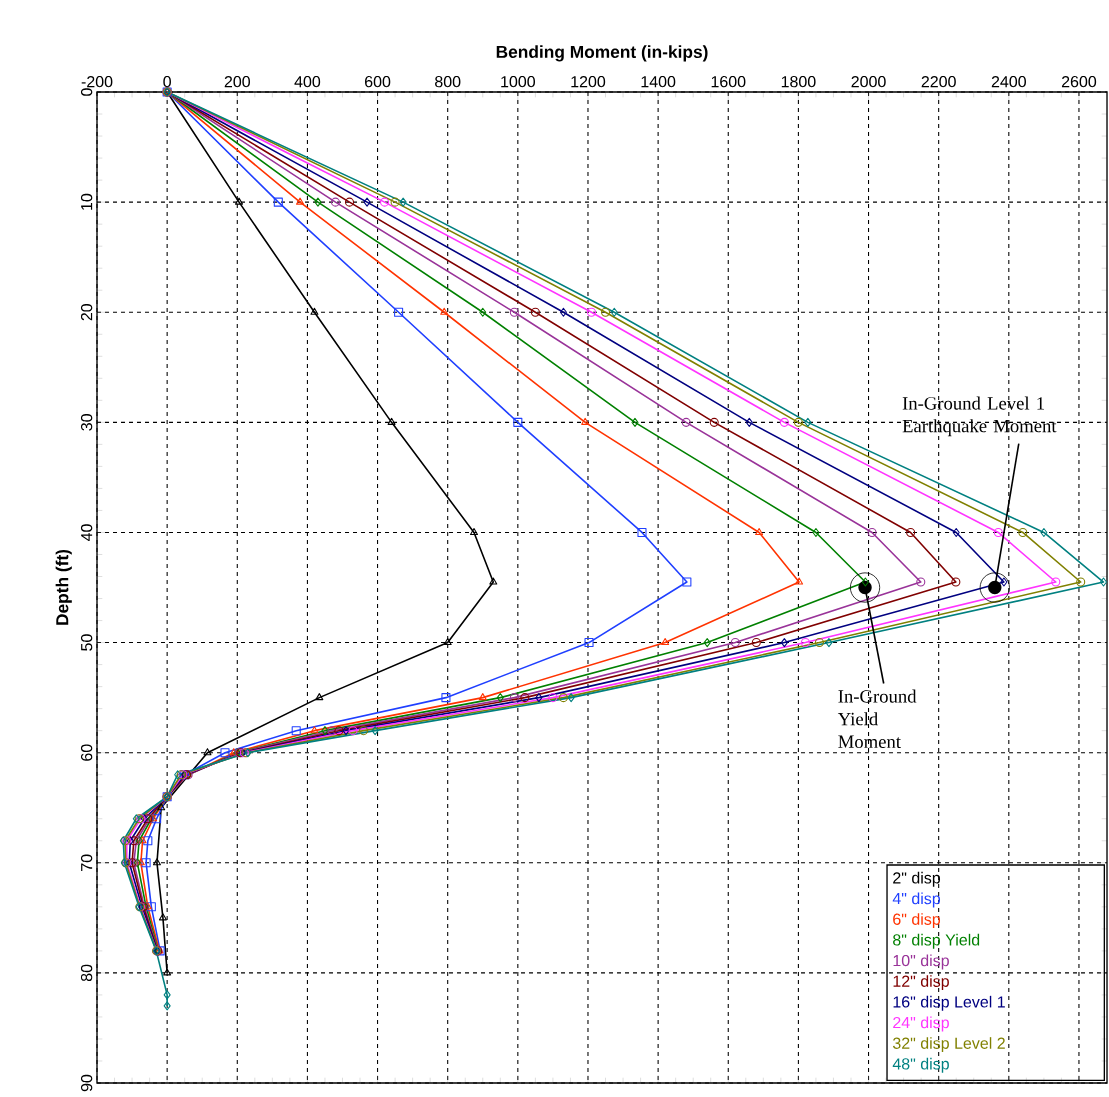 The width and height of the screenshot is (1109, 1097). What do you see at coordinates (167, 81) in the screenshot?
I see `x-tick-label: 0` at bounding box center [167, 81].